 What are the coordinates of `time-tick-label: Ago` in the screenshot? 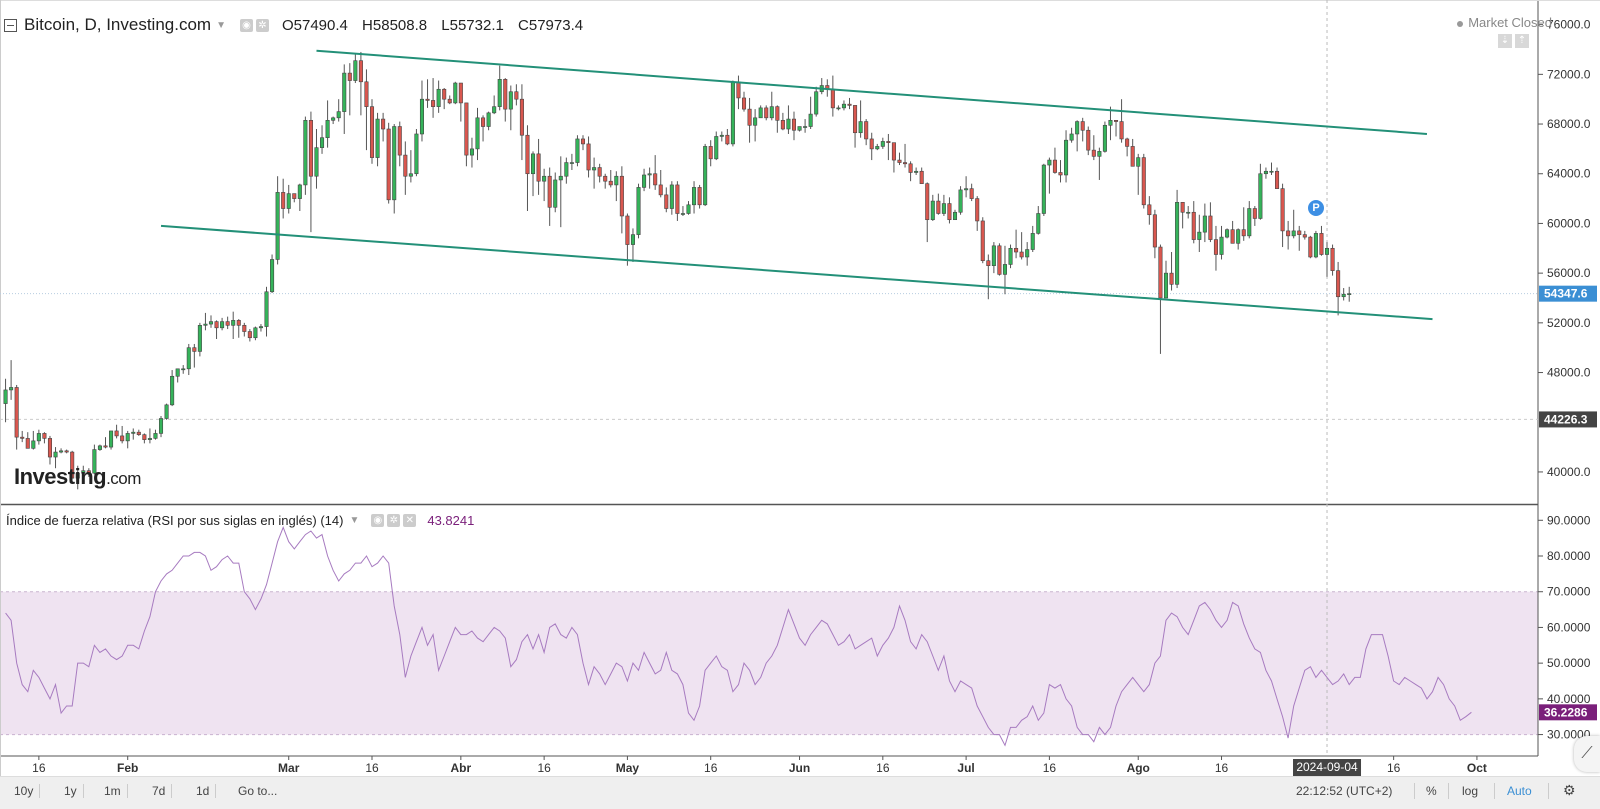 It's located at (1138, 768).